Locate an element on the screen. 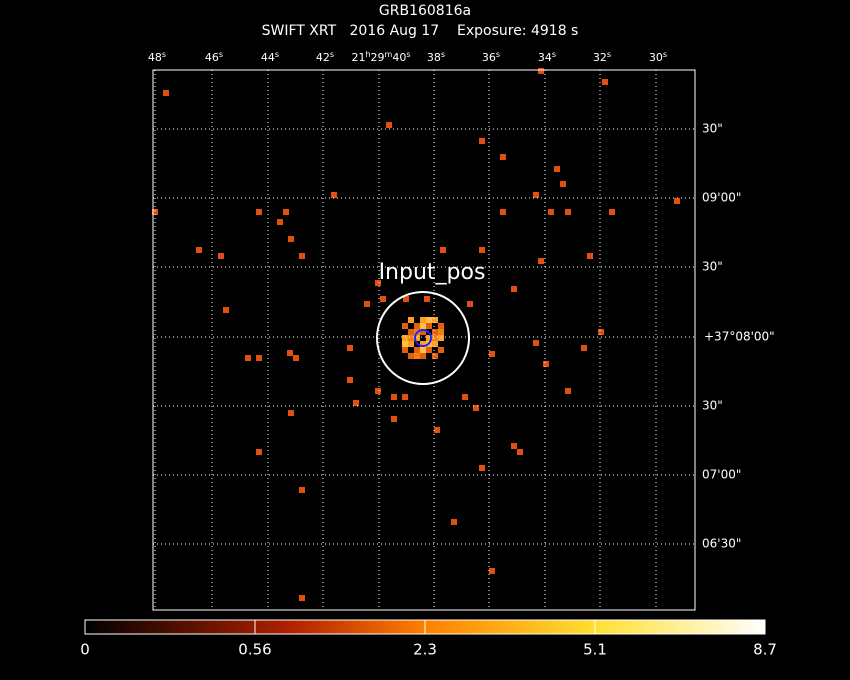  colorbar-labels: 0 0.56 2.3 5.1 8.7 is located at coordinates (428, 639).